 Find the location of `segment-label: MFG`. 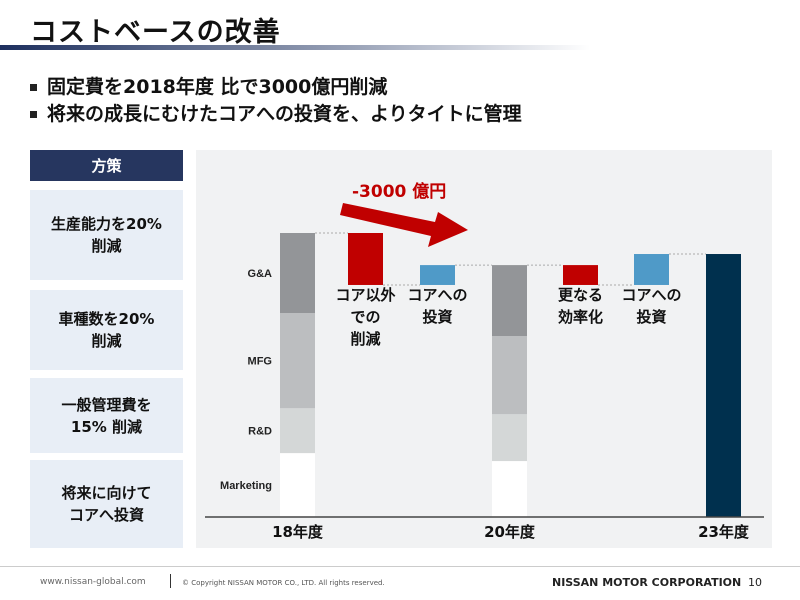

segment-label: MFG is located at coordinates (260, 362).